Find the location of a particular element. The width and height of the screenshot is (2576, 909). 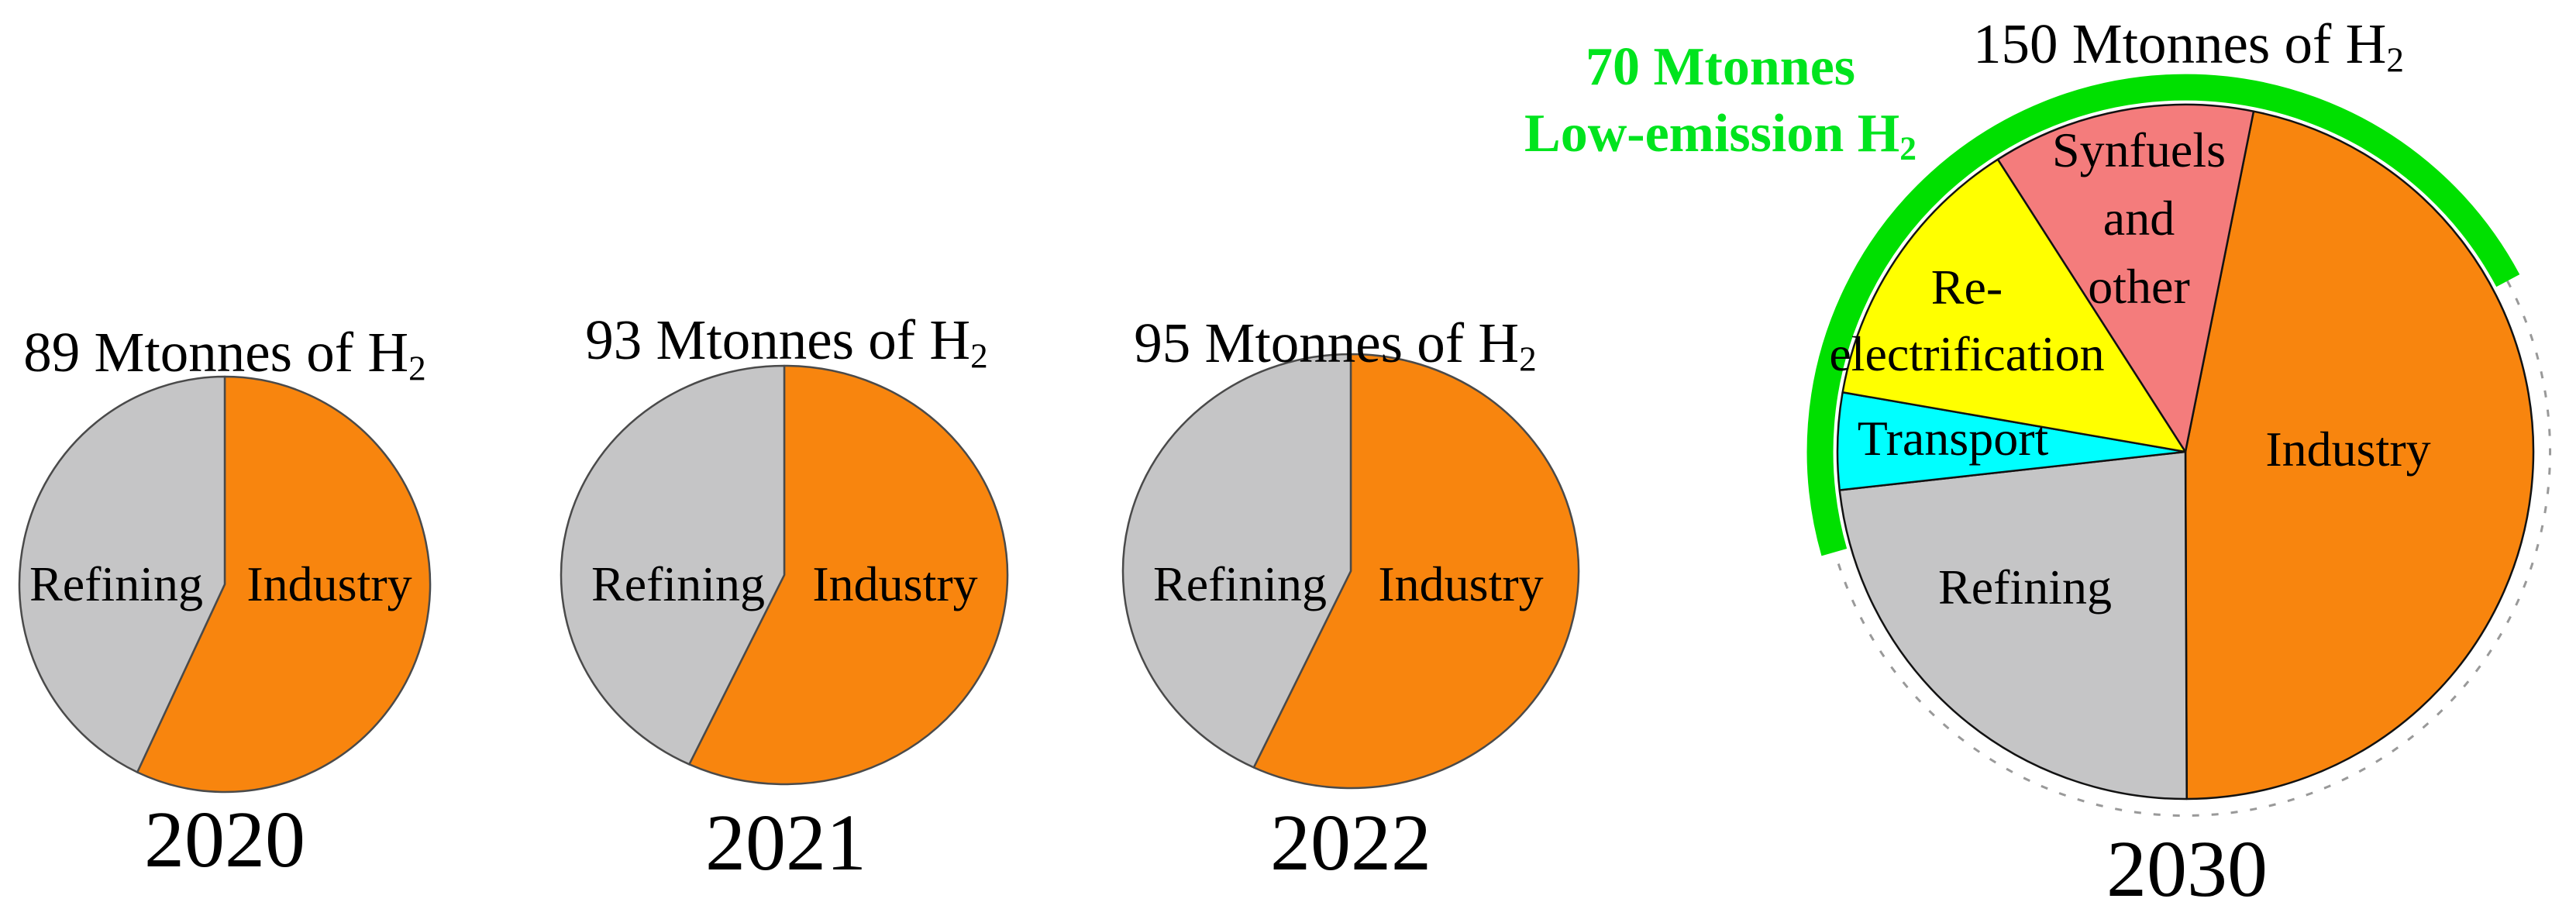

pie-2020 is located at coordinates (225, 584).